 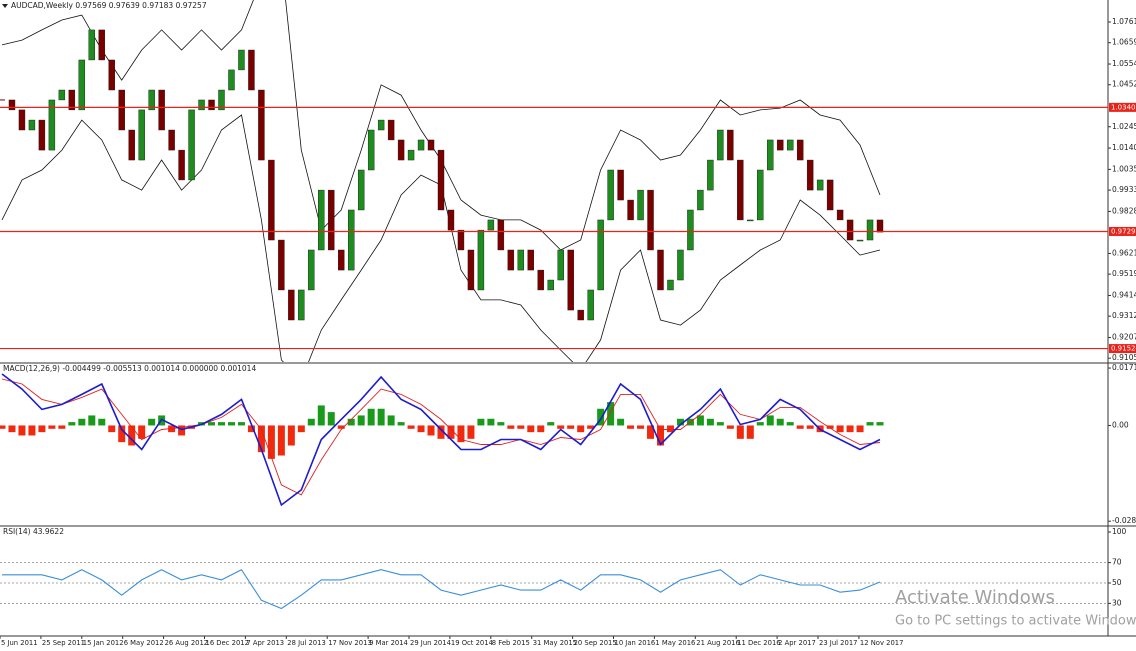 What do you see at coordinates (430, 643) in the screenshot?
I see `x-tick-label: 29 Jun 2014` at bounding box center [430, 643].